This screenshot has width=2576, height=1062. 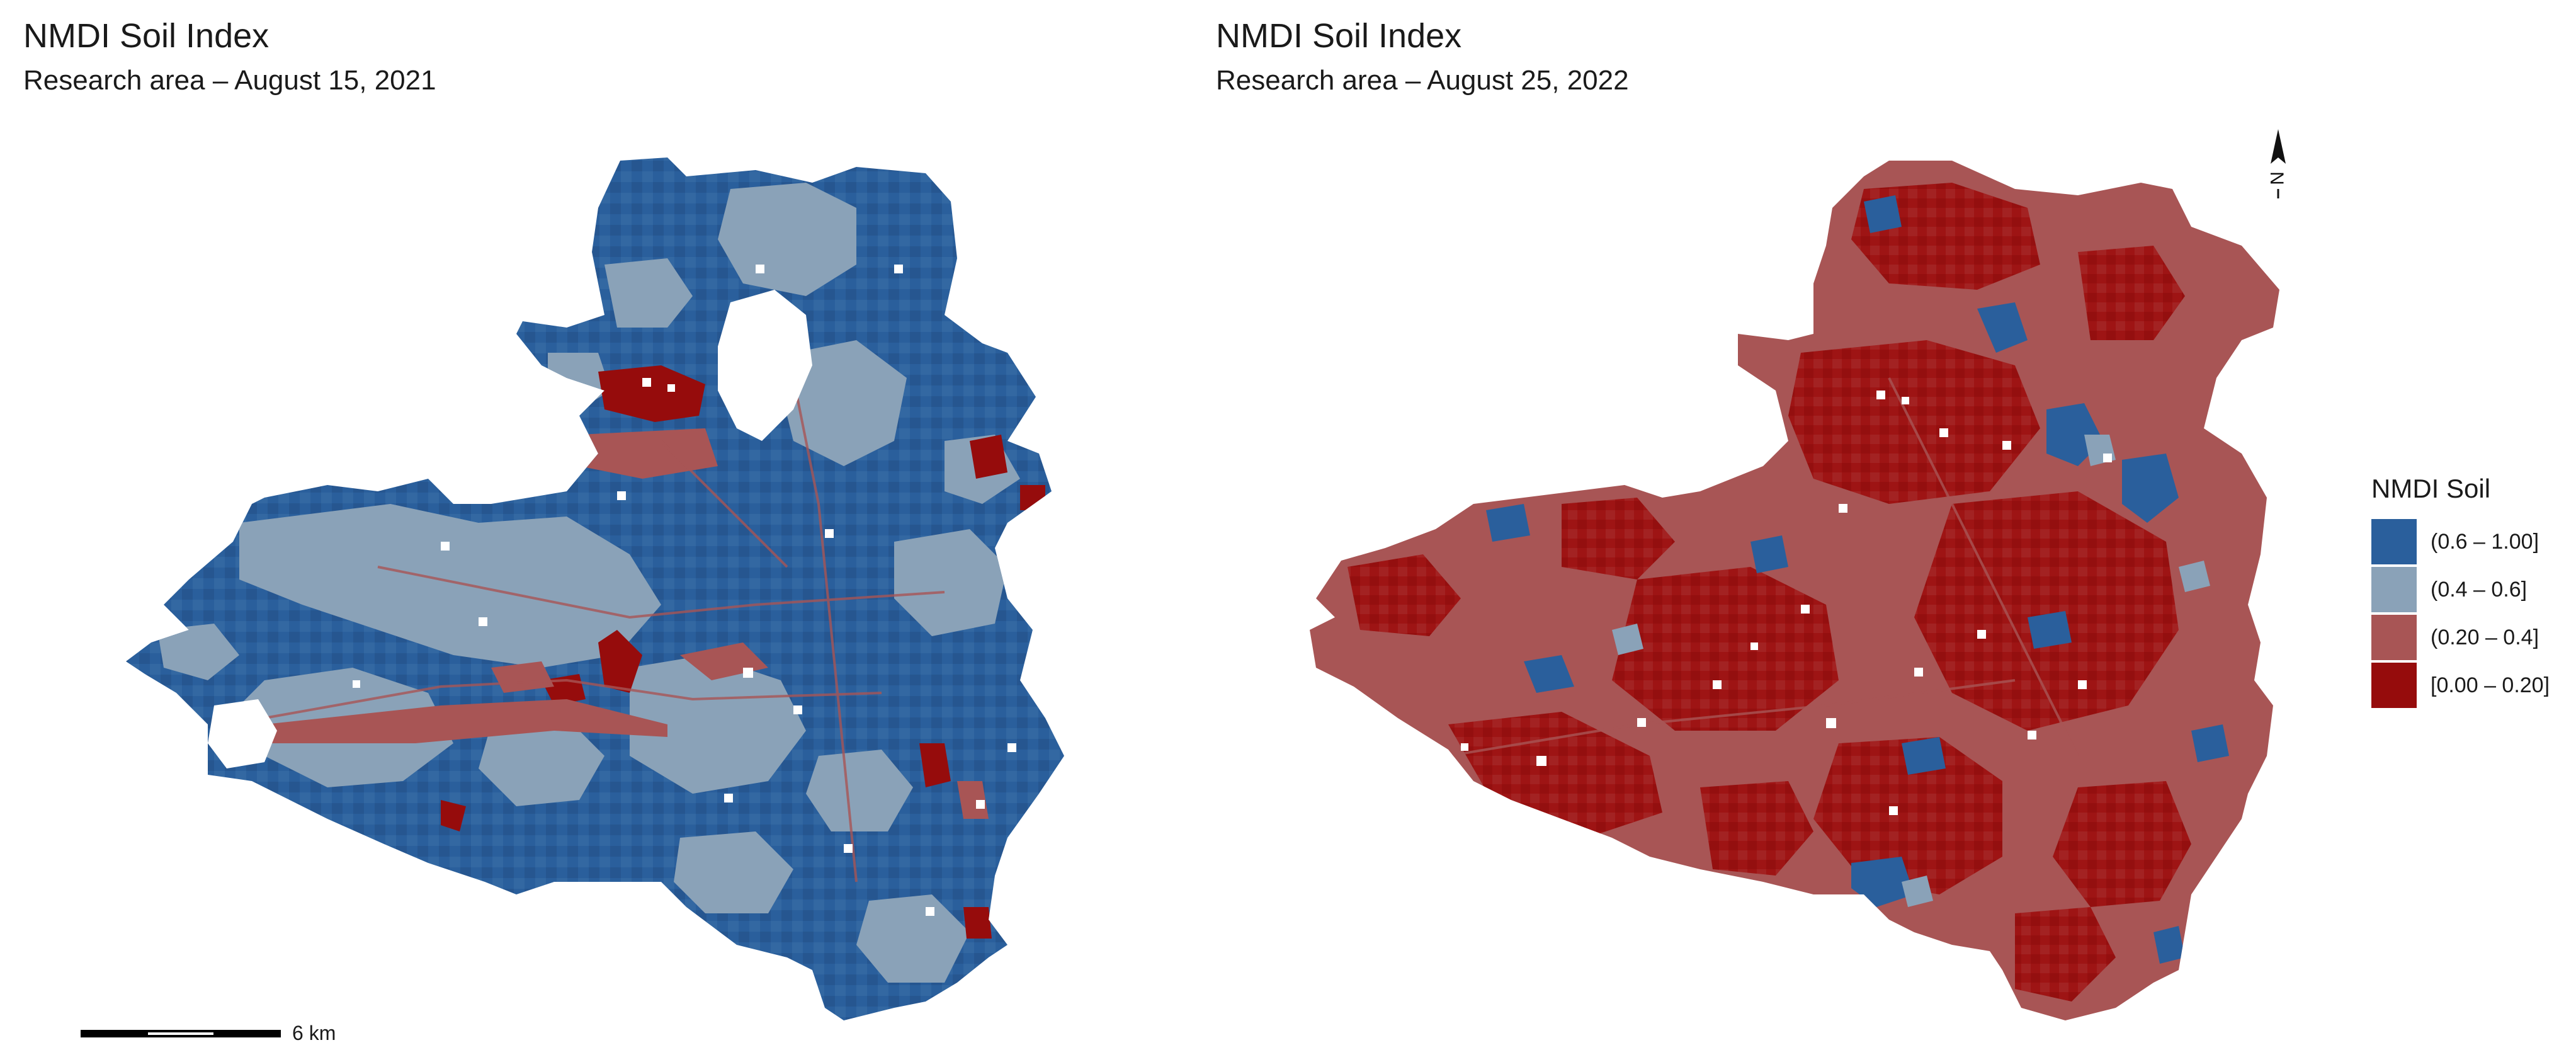 What do you see at coordinates (2431, 488) in the screenshot?
I see `legend-title: NMDI Soil` at bounding box center [2431, 488].